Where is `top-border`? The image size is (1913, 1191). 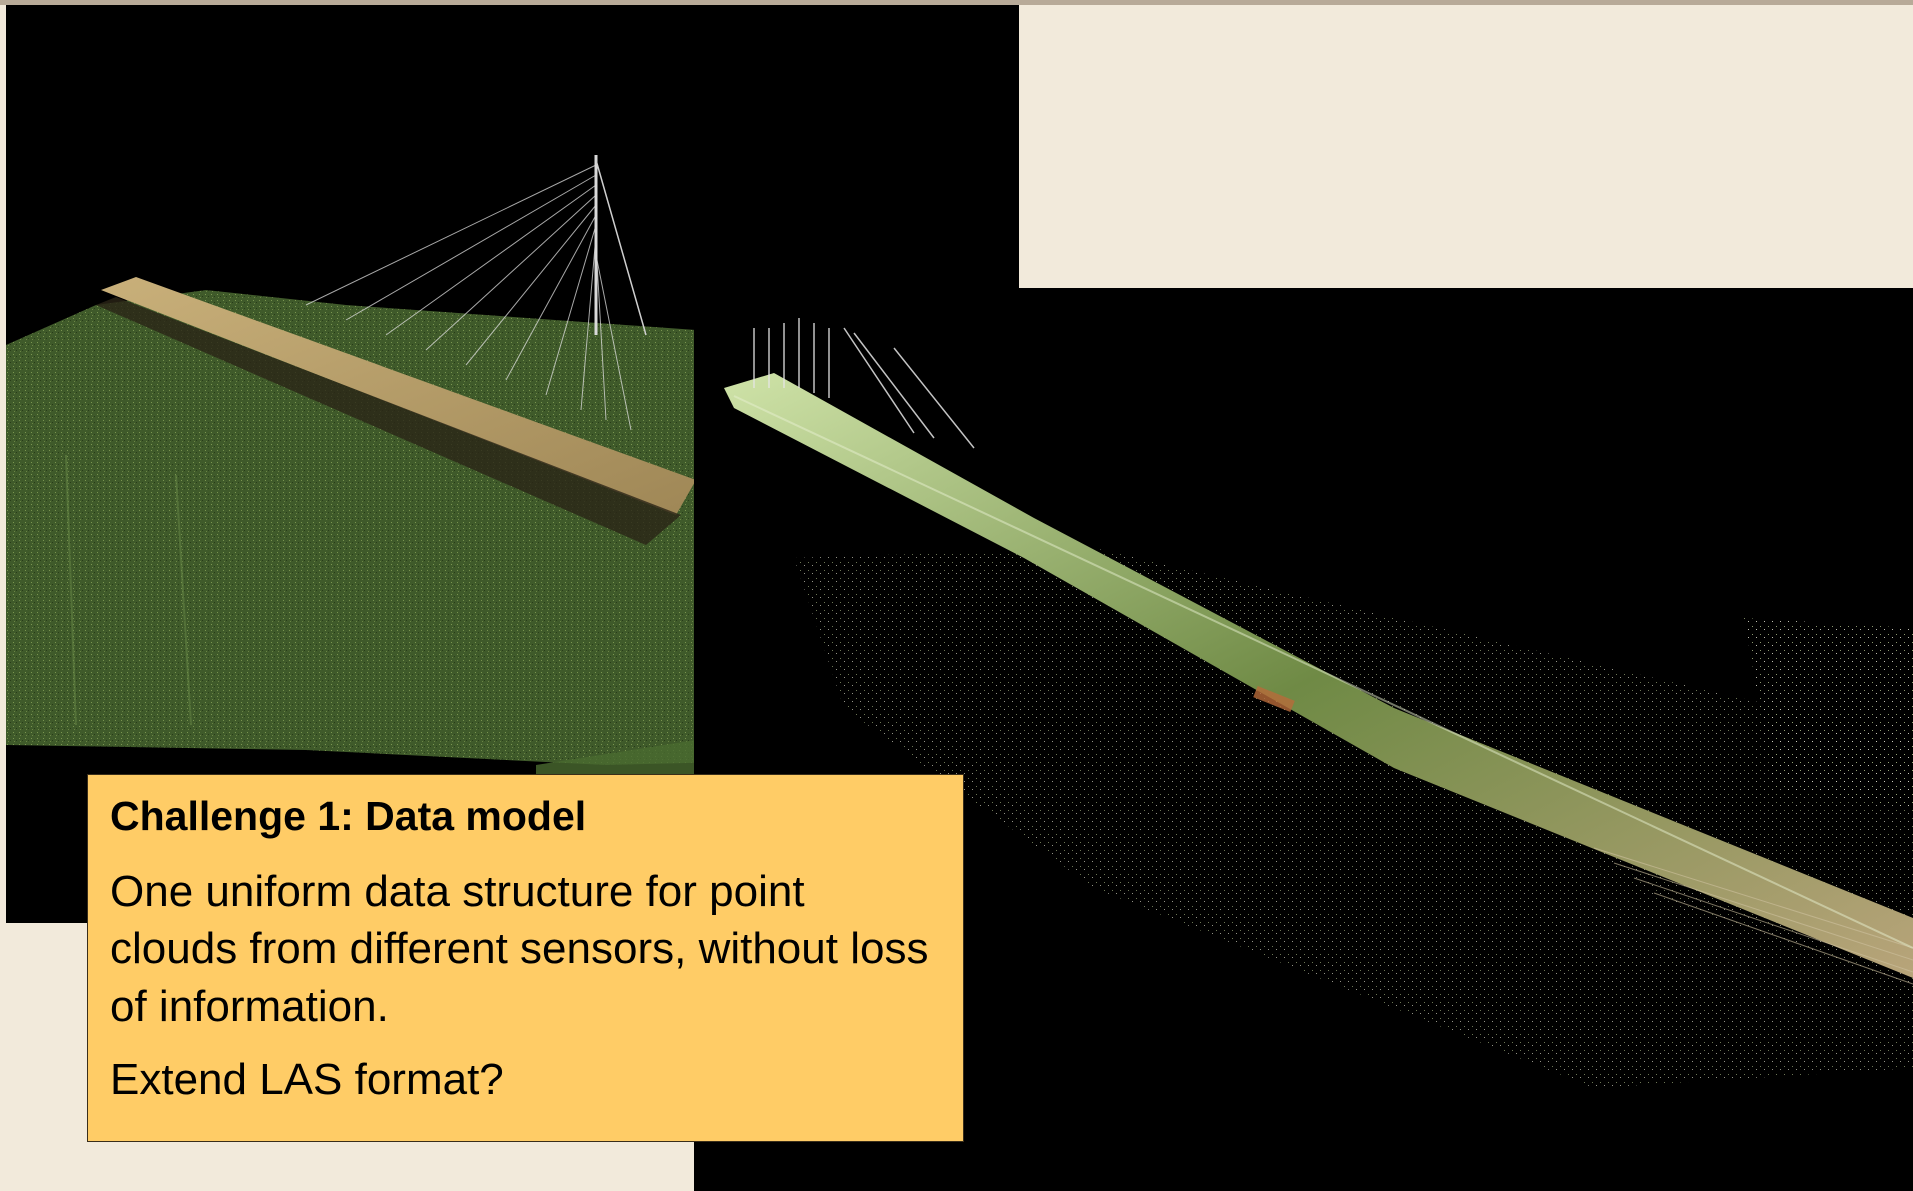
top-border is located at coordinates (956, 2).